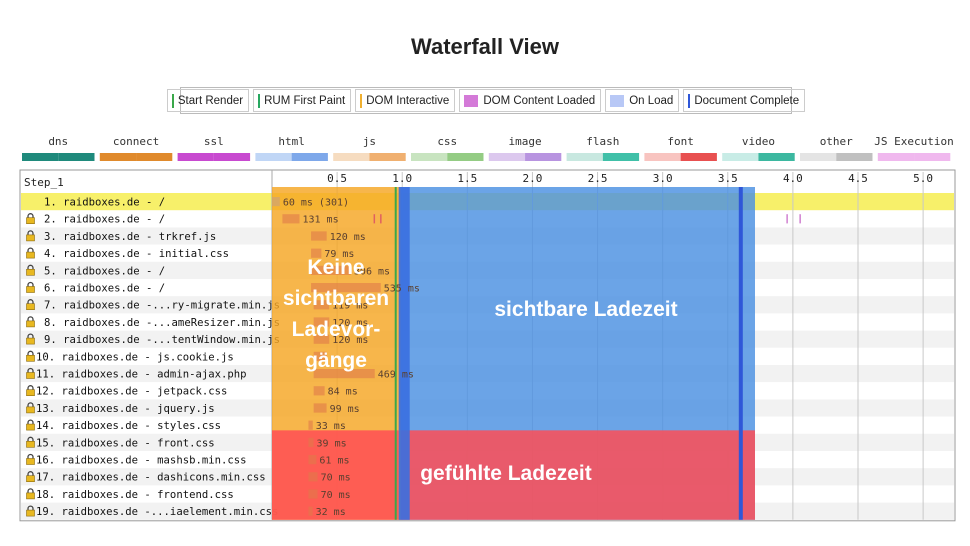 This screenshot has width=970, height=546. What do you see at coordinates (343, 392) in the screenshot?
I see `request-timing-label: 84 ms` at bounding box center [343, 392].